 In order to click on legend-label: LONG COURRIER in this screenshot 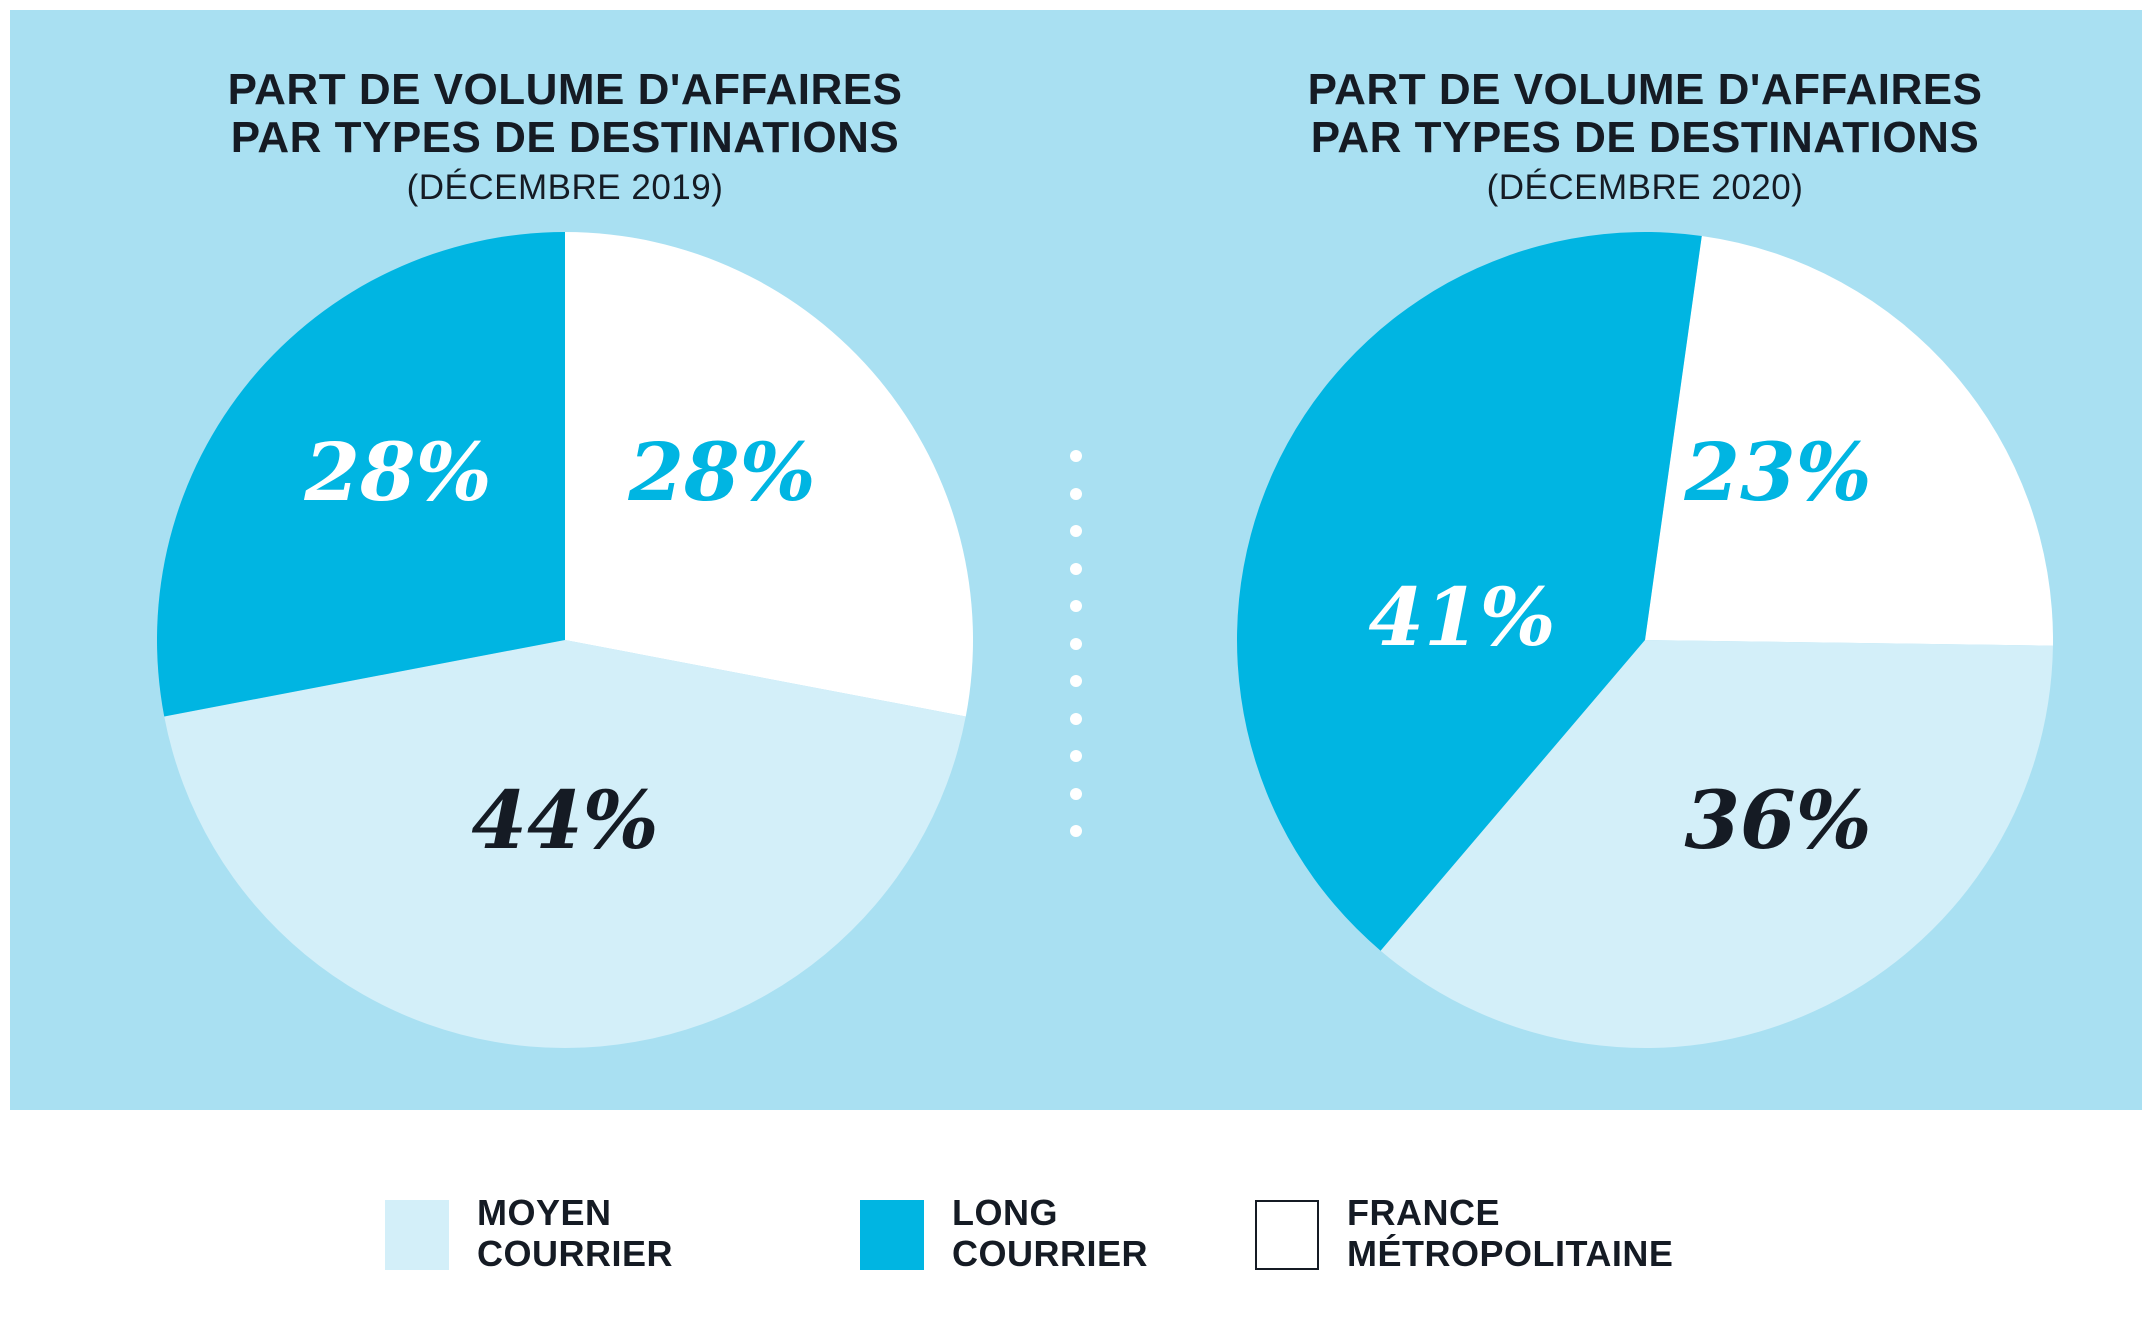, I will do `click(1050, 1233)`.